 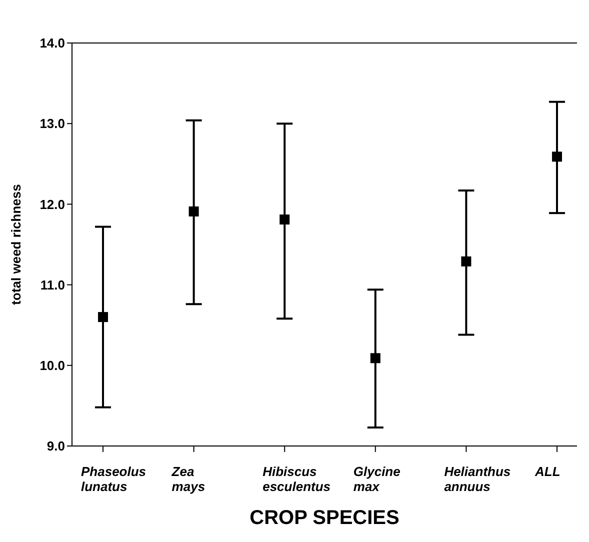 I want to click on y-tick-label: 13.0, so click(x=52, y=124).